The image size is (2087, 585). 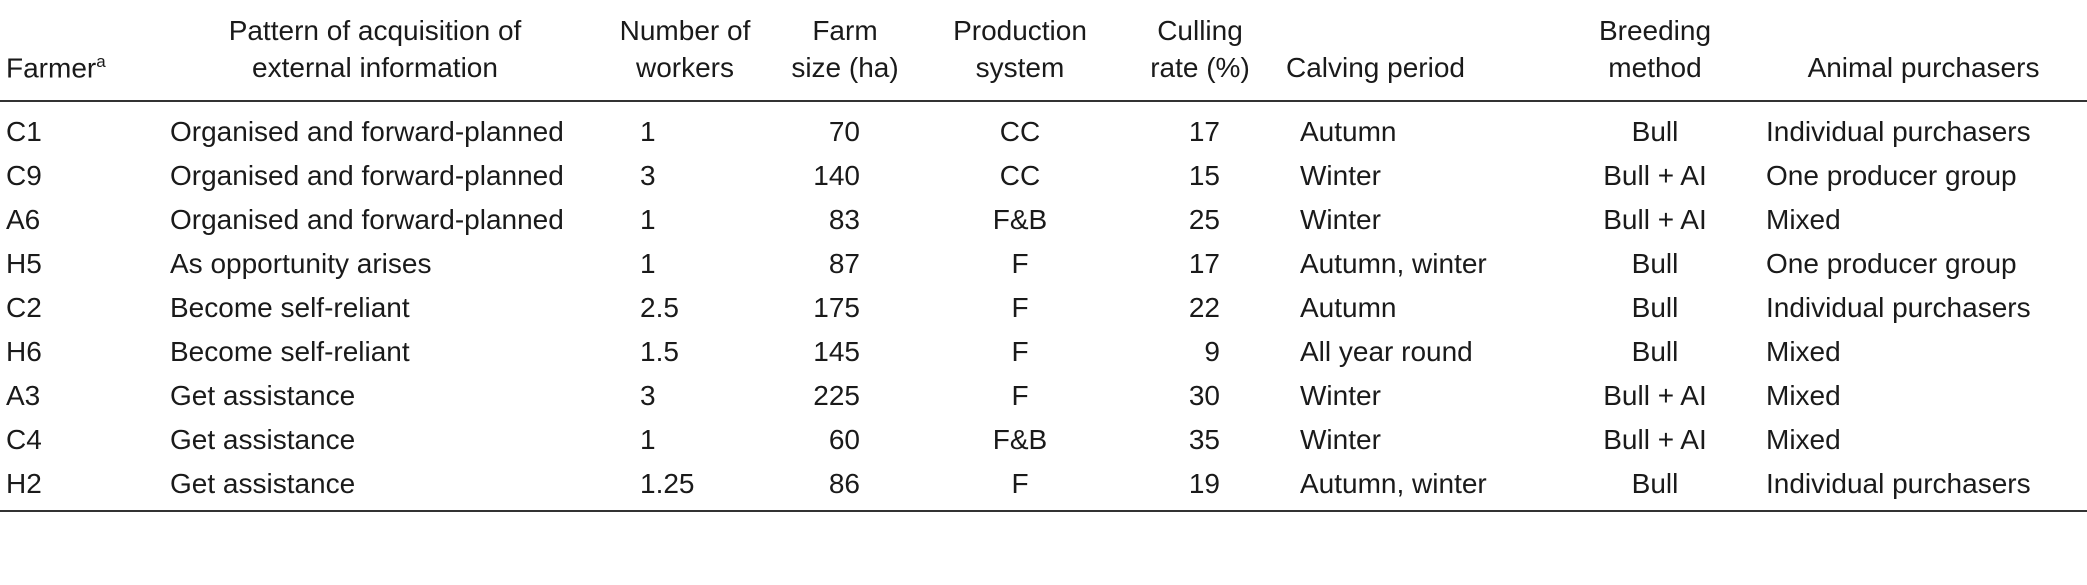 I want to click on table-cell: C1, so click(x=24, y=131).